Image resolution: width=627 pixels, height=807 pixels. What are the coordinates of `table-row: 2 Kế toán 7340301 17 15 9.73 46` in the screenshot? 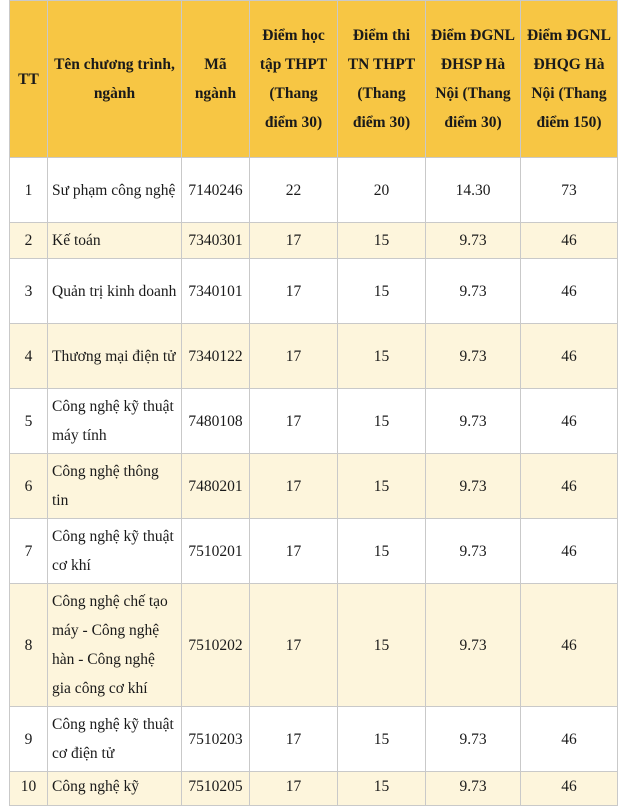 It's located at (313, 240).